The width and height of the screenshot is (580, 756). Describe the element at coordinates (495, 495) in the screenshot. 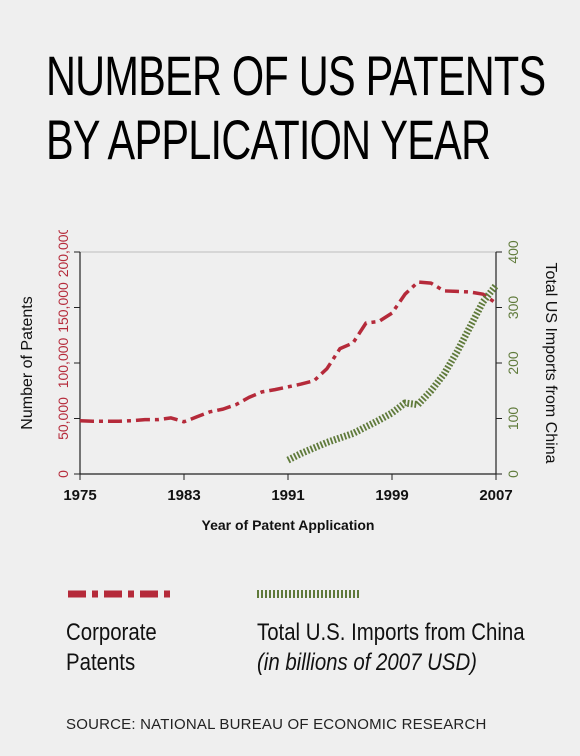

I see `x-tick-label: 2007` at that location.